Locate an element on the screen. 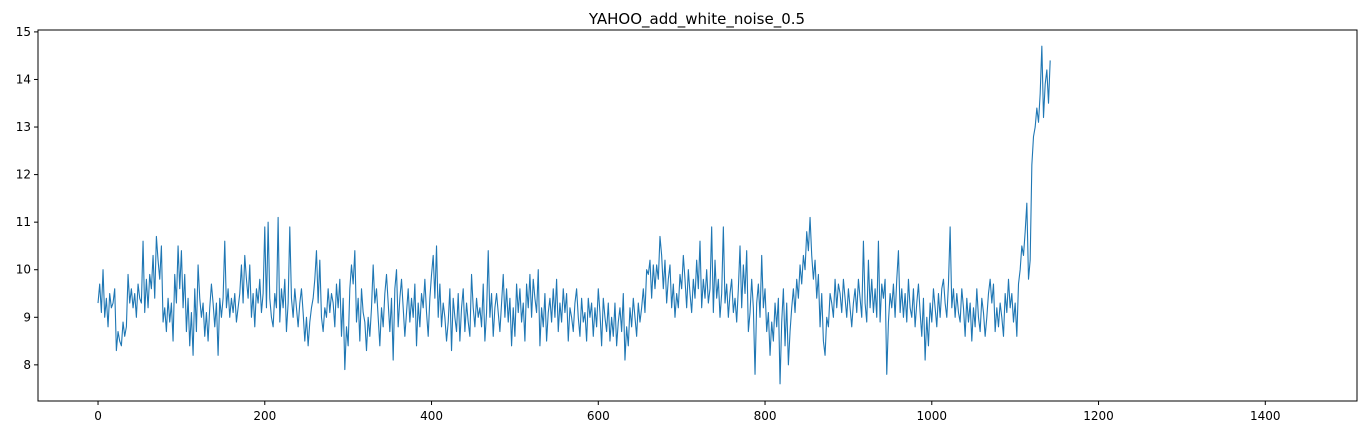 The width and height of the screenshot is (1364, 439). x-axis: 0 200 400 600 800 1000 1200 1400 is located at coordinates (687, 412).